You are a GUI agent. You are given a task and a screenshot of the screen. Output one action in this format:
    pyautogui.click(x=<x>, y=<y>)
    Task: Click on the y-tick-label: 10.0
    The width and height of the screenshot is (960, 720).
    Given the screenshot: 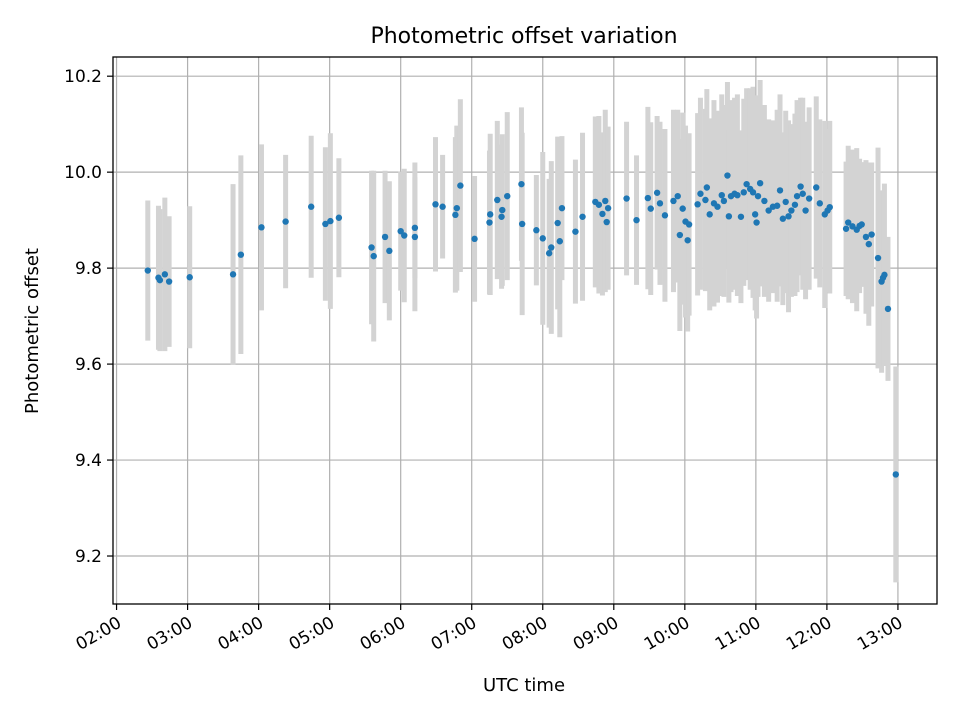 What is the action you would take?
    pyautogui.click(x=83, y=173)
    